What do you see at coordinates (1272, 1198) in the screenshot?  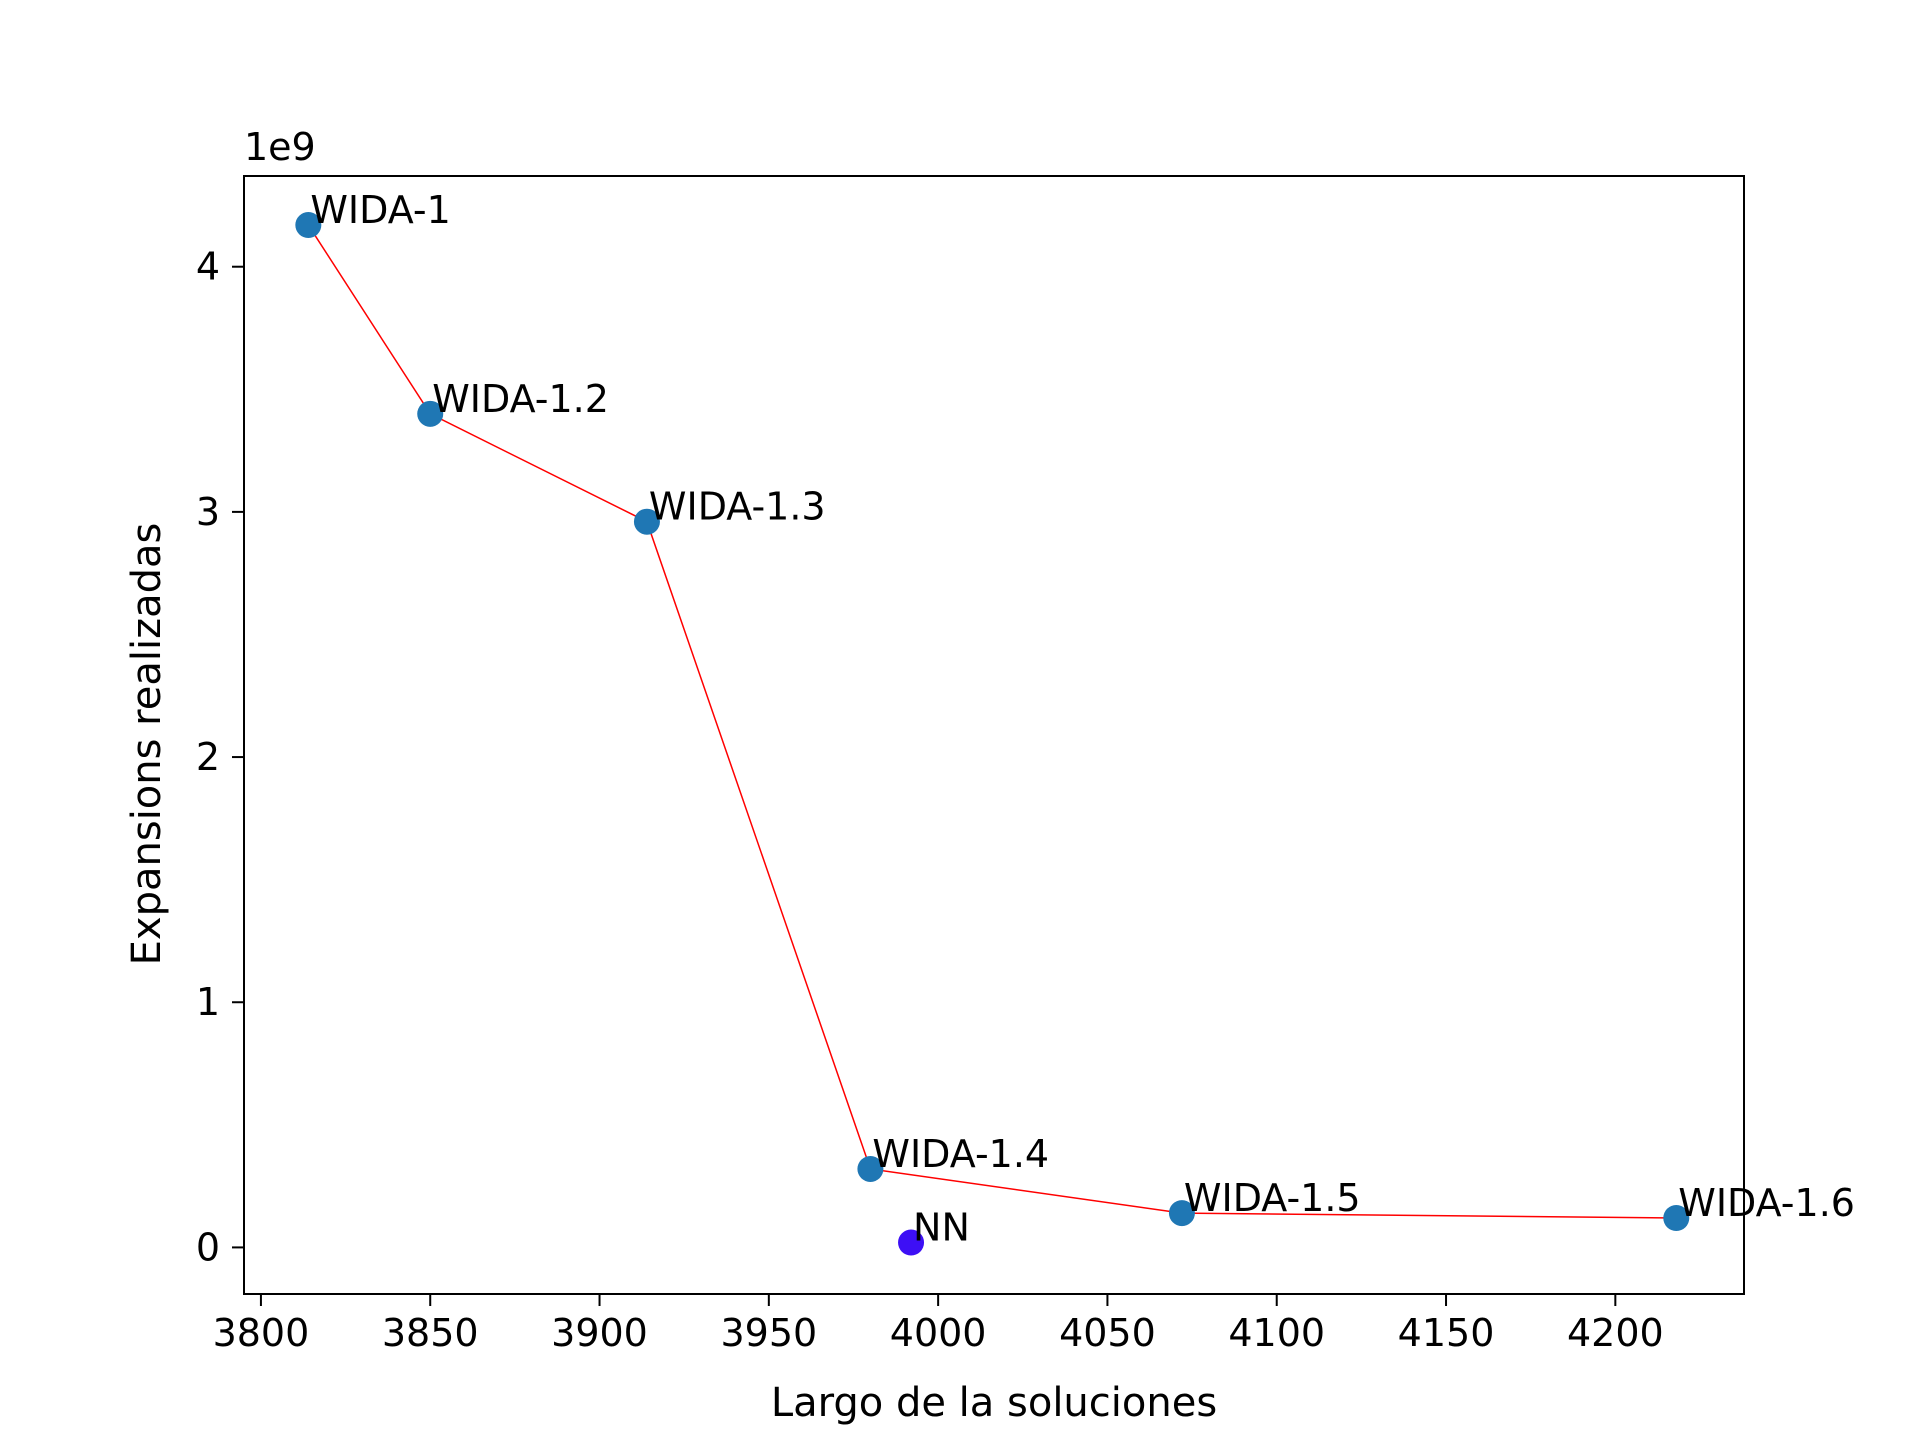 I see `data-point-label: WIDA-1.5` at bounding box center [1272, 1198].